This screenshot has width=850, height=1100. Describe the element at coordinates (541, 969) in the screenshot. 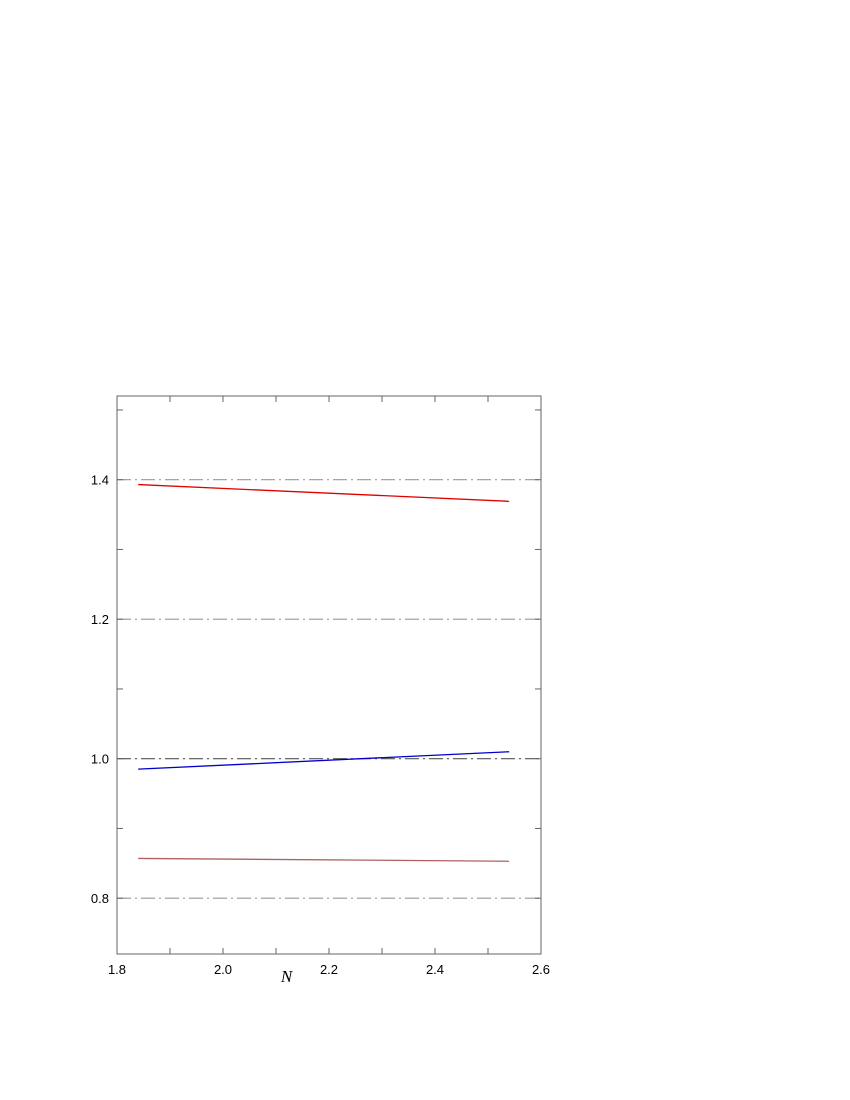

I see `x-tick-label: 2.6` at that location.